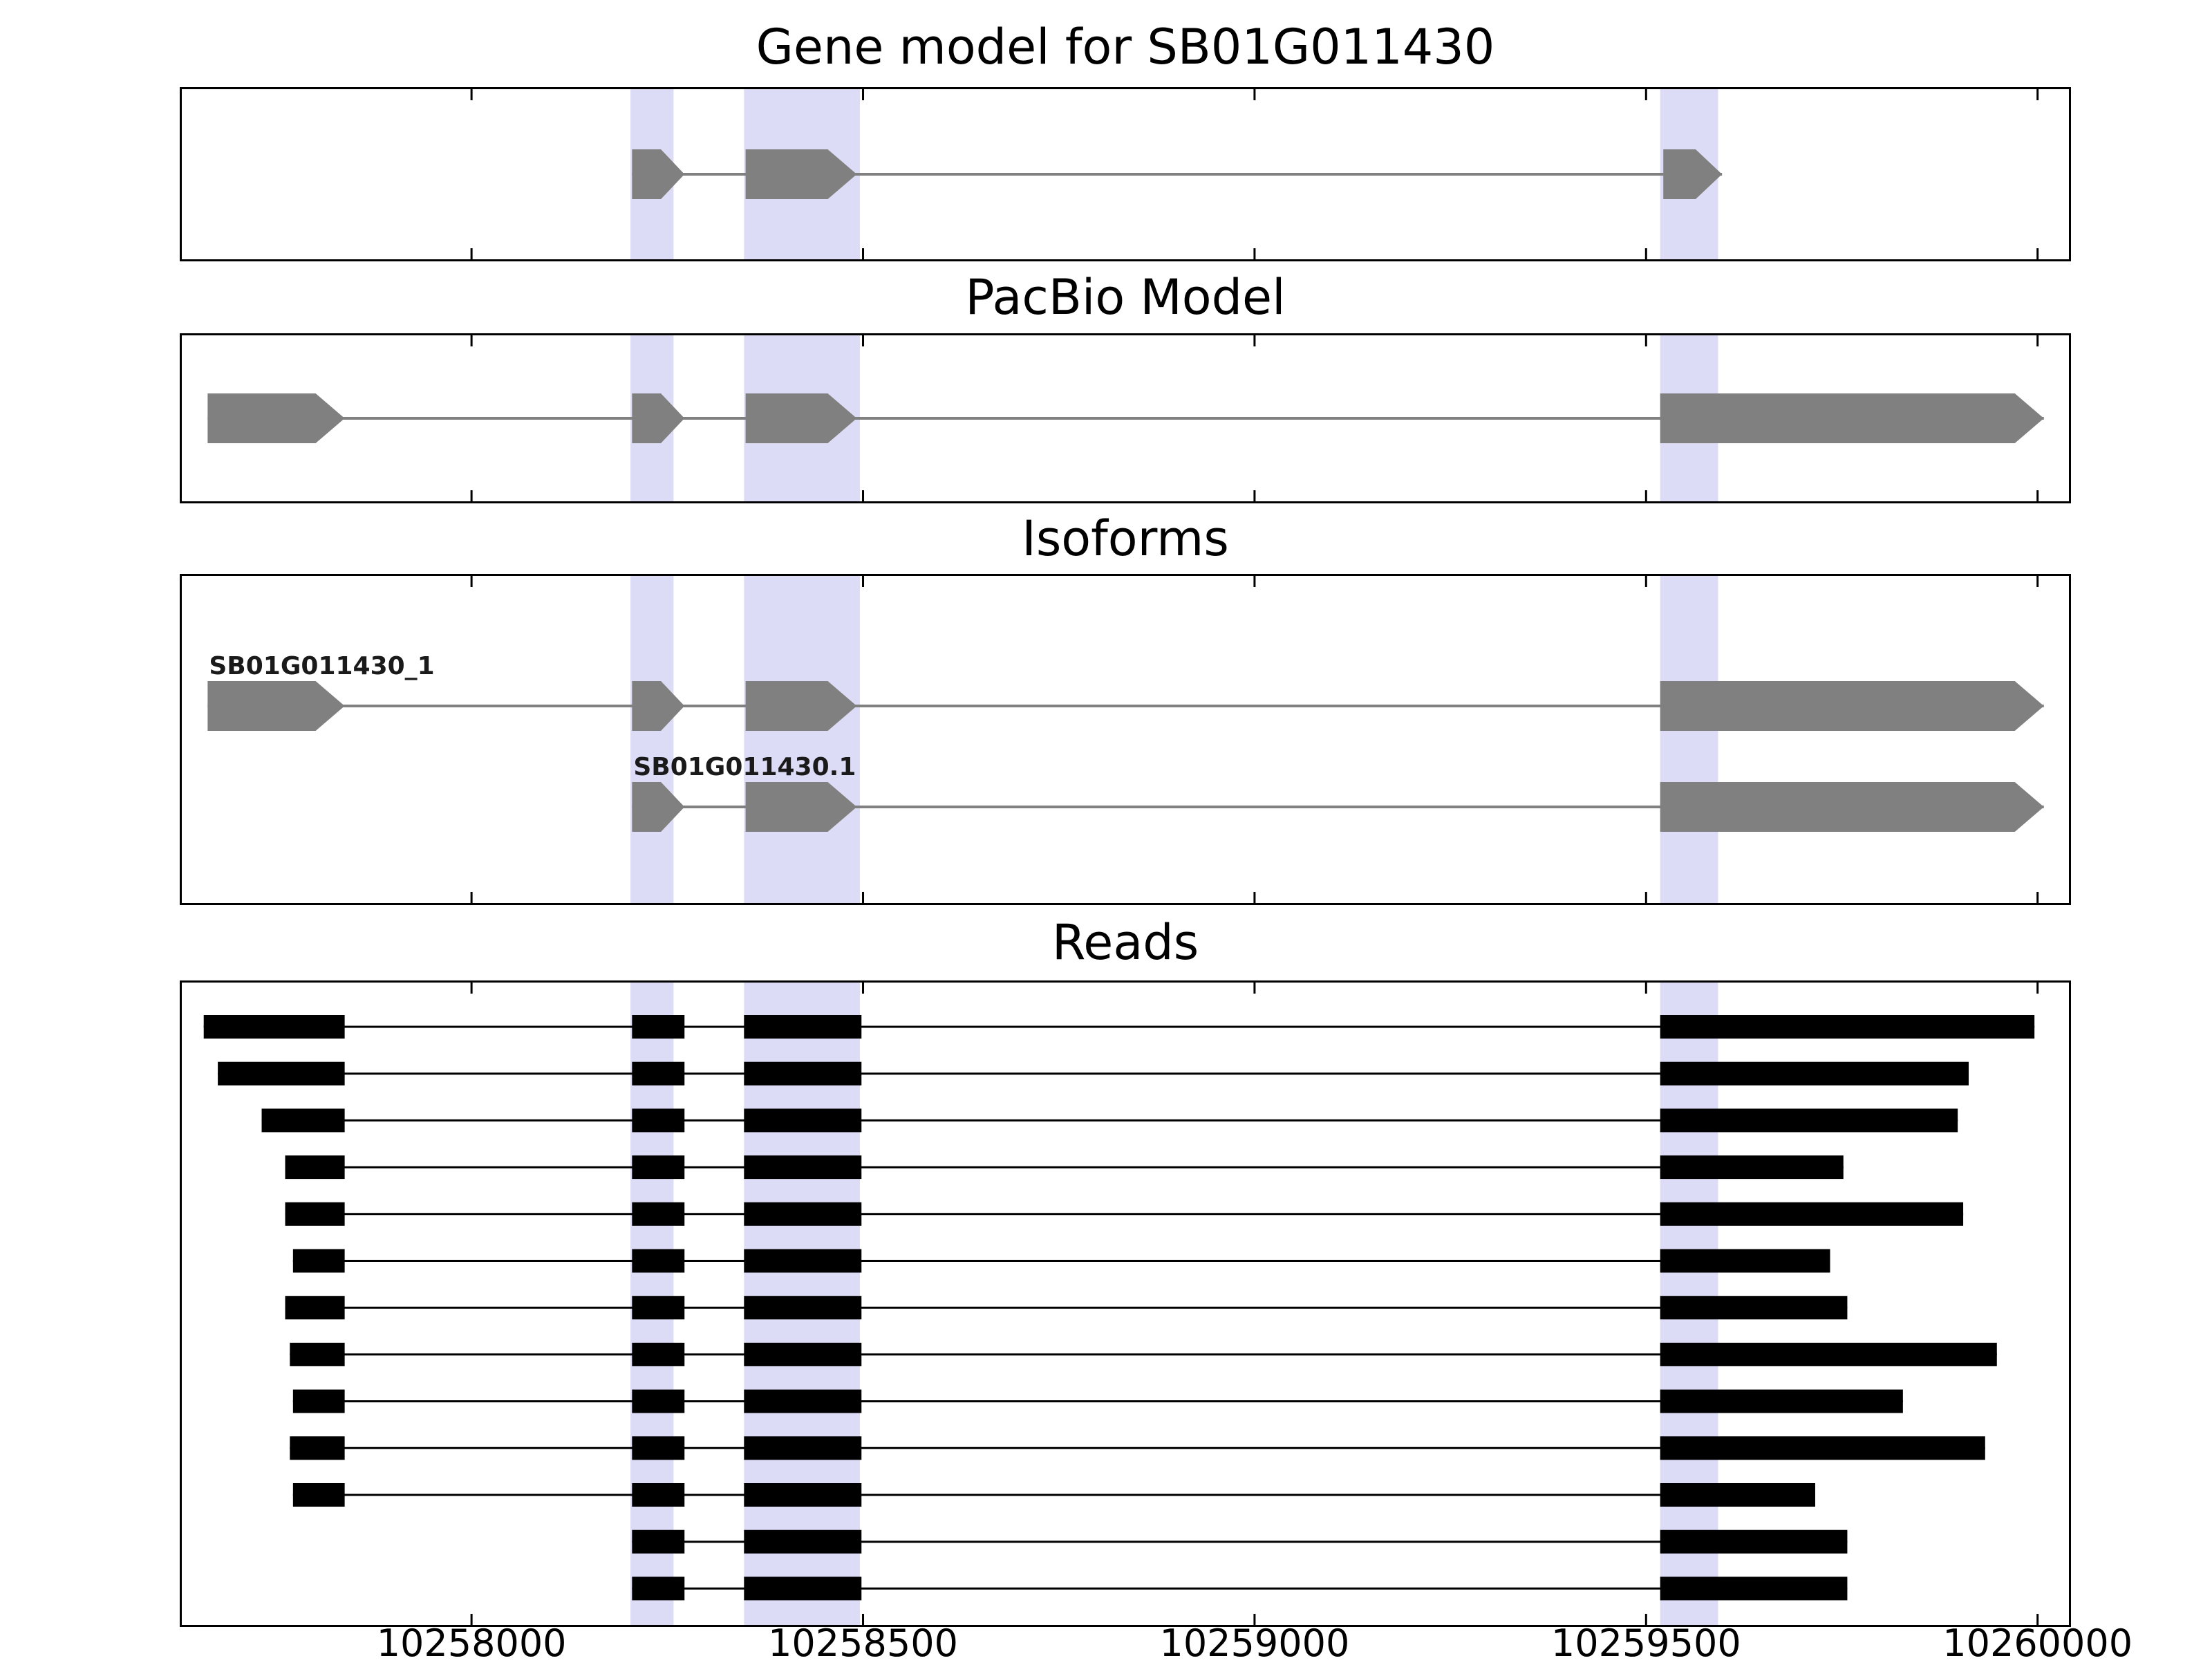 The image size is (2212, 1665). Describe the element at coordinates (1125, 942) in the screenshot. I see `reads-title: Reads` at that location.